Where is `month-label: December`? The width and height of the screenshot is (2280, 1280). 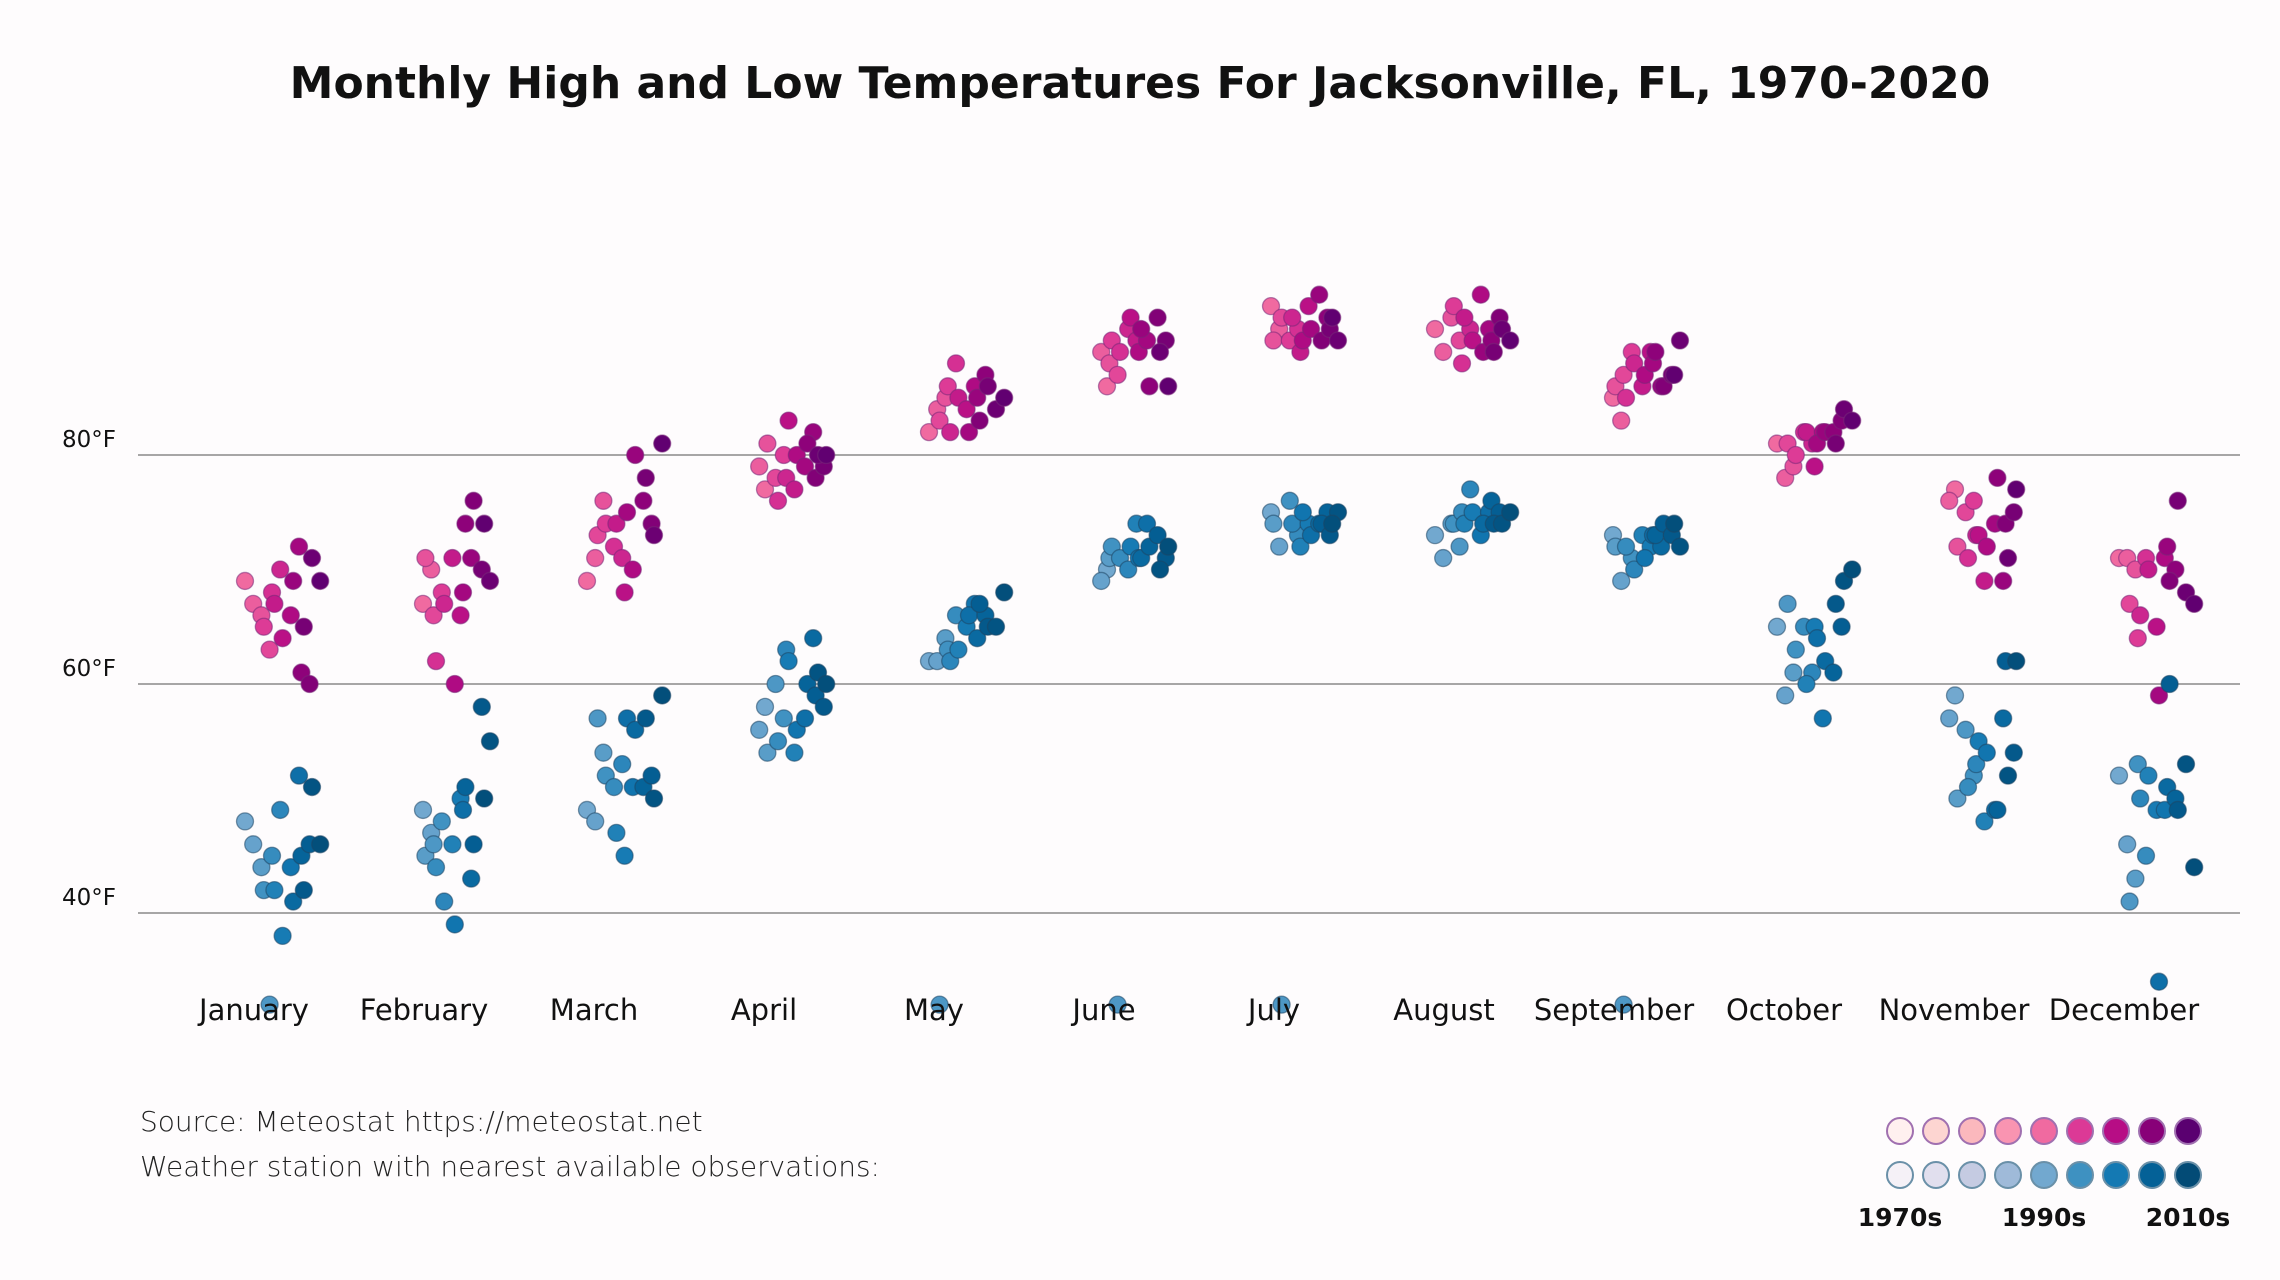
month-label: December is located at coordinates (2124, 1010).